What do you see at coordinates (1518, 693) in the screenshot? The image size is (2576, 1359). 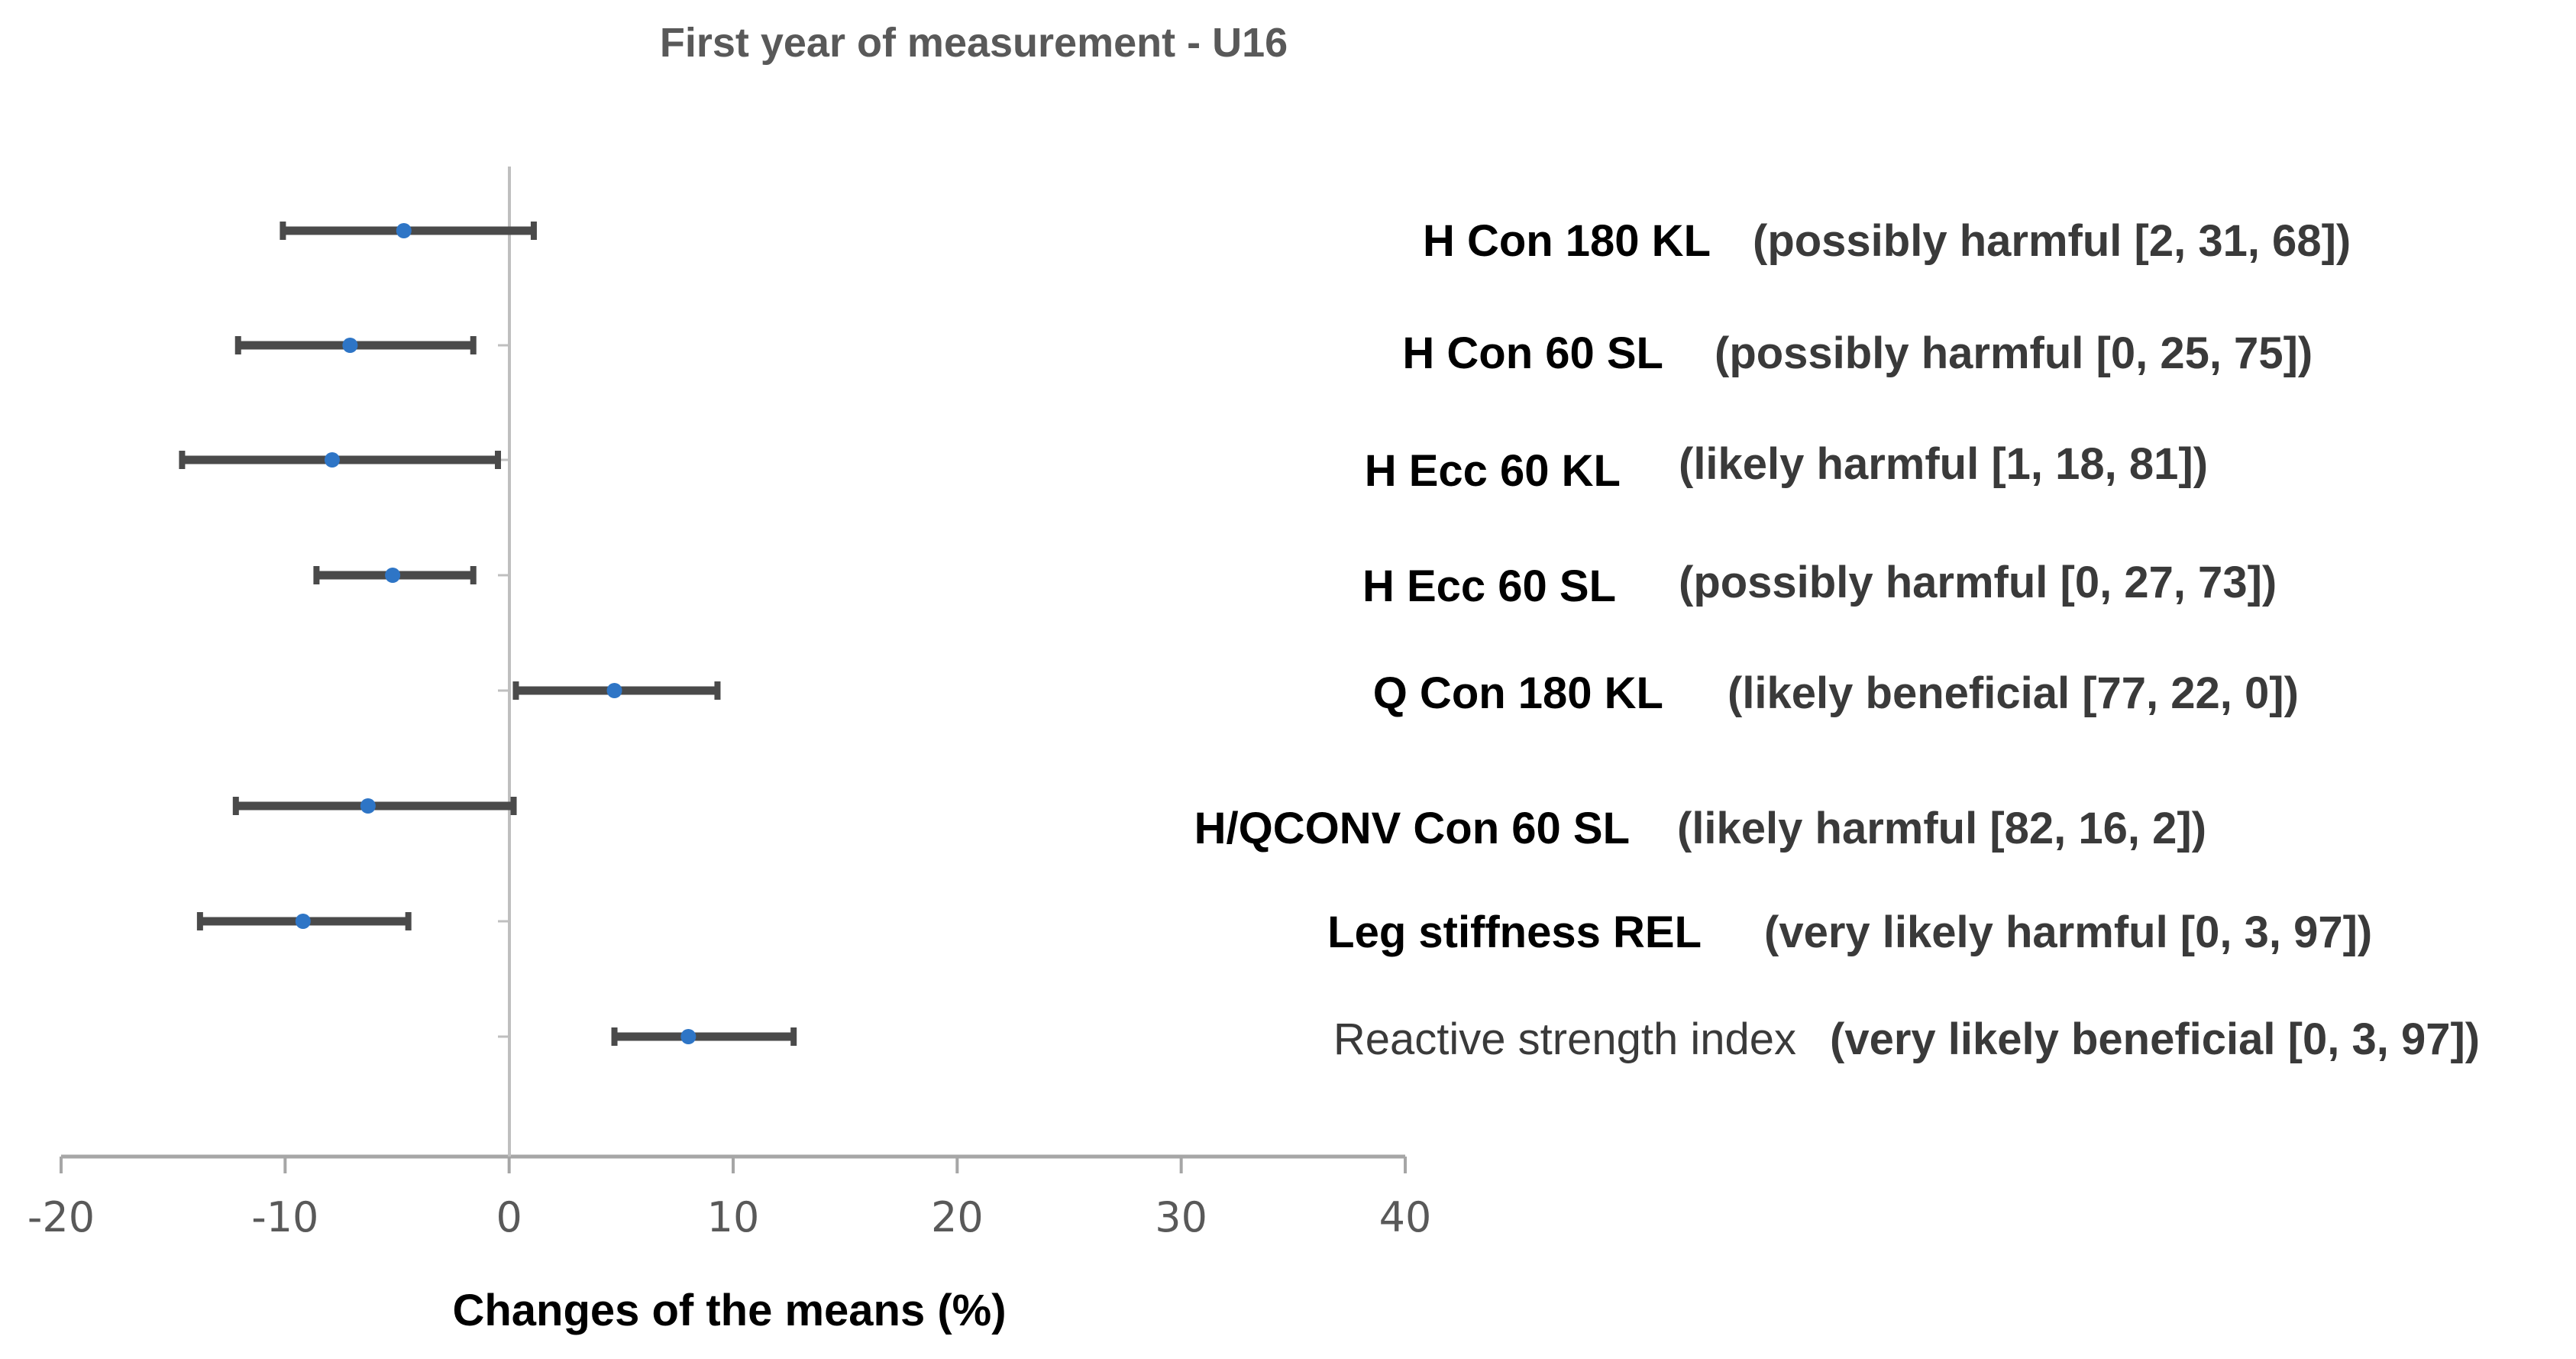 I see `measure-label: Q Con 180 KL` at bounding box center [1518, 693].